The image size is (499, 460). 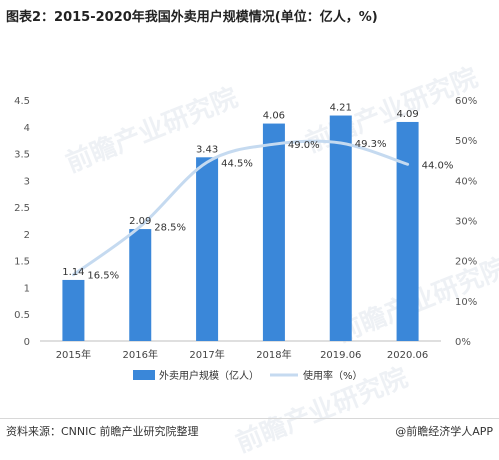 I want to click on x-tick-label: 2015年, so click(x=73, y=354).